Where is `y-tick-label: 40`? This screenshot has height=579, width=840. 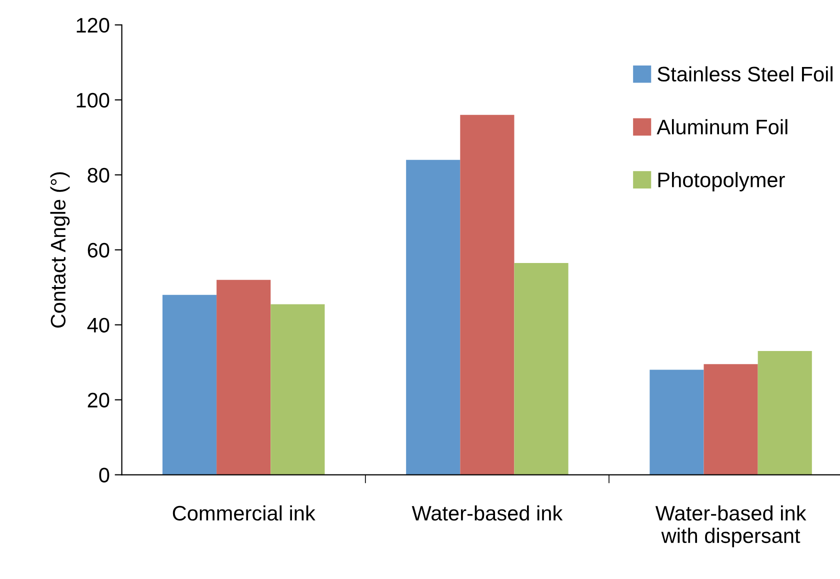 y-tick-label: 40 is located at coordinates (98, 325).